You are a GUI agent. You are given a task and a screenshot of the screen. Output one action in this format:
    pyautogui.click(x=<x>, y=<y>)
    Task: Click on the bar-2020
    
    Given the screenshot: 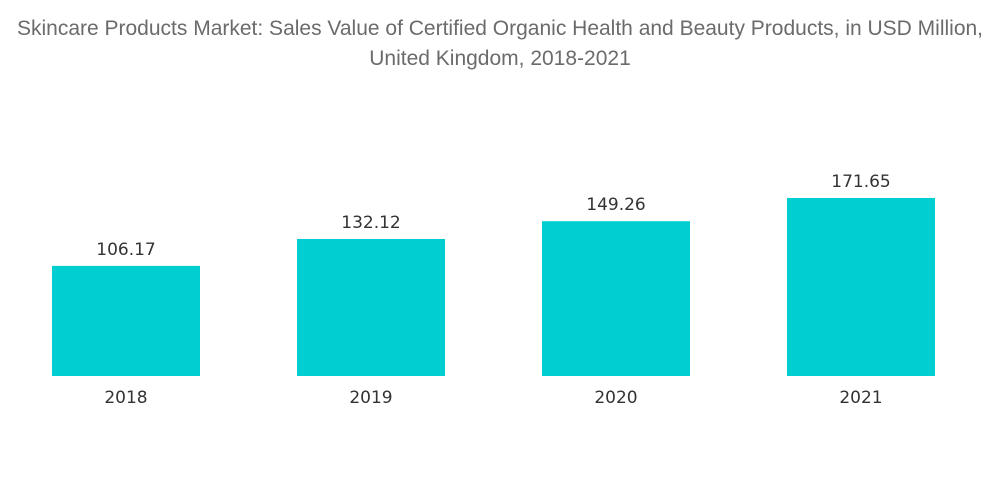 What is the action you would take?
    pyautogui.click(x=616, y=298)
    